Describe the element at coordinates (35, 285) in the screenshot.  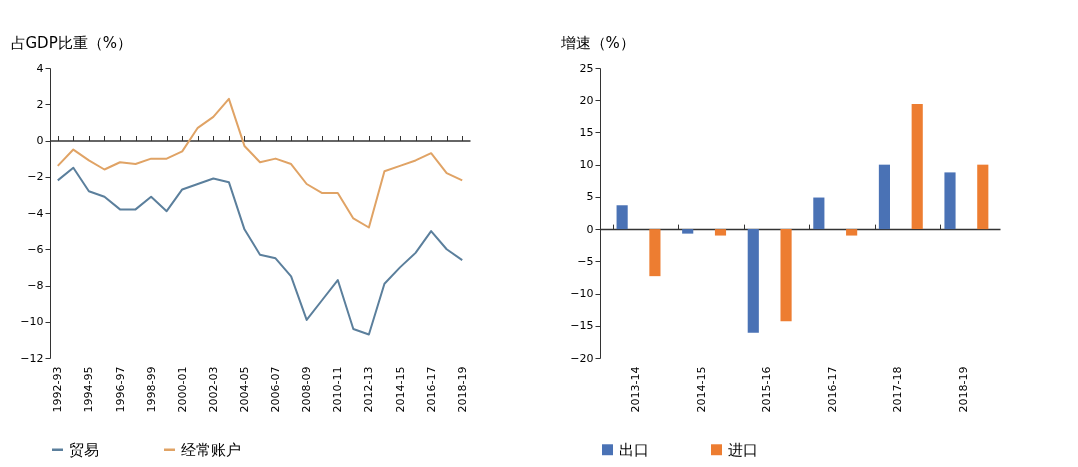
I see `y-tick-label: −8` at that location.